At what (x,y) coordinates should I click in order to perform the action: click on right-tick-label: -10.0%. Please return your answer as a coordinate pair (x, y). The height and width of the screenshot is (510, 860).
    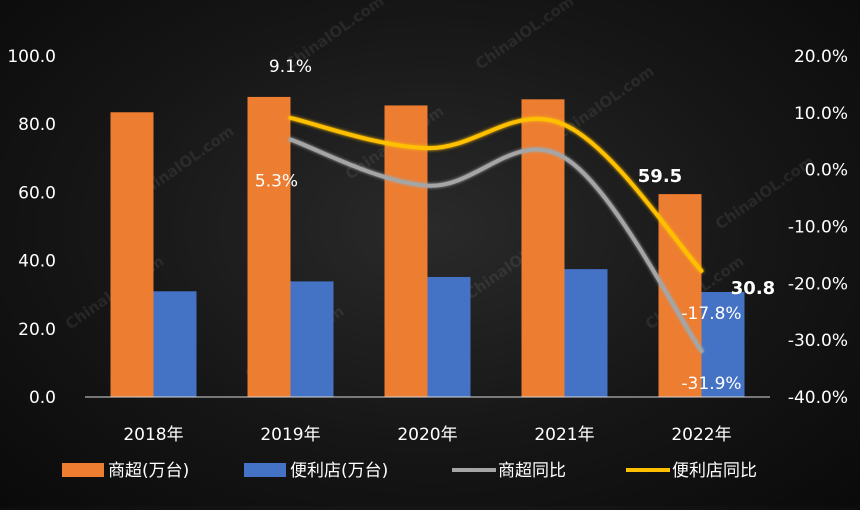
    Looking at the image, I should click on (818, 228).